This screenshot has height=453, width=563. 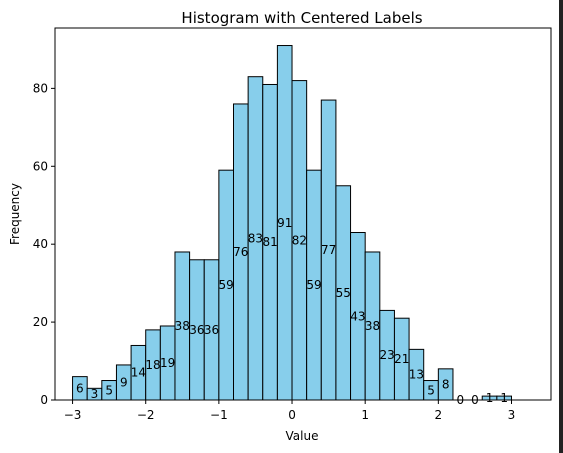 I want to click on bar-value-label: 81, so click(x=269, y=242).